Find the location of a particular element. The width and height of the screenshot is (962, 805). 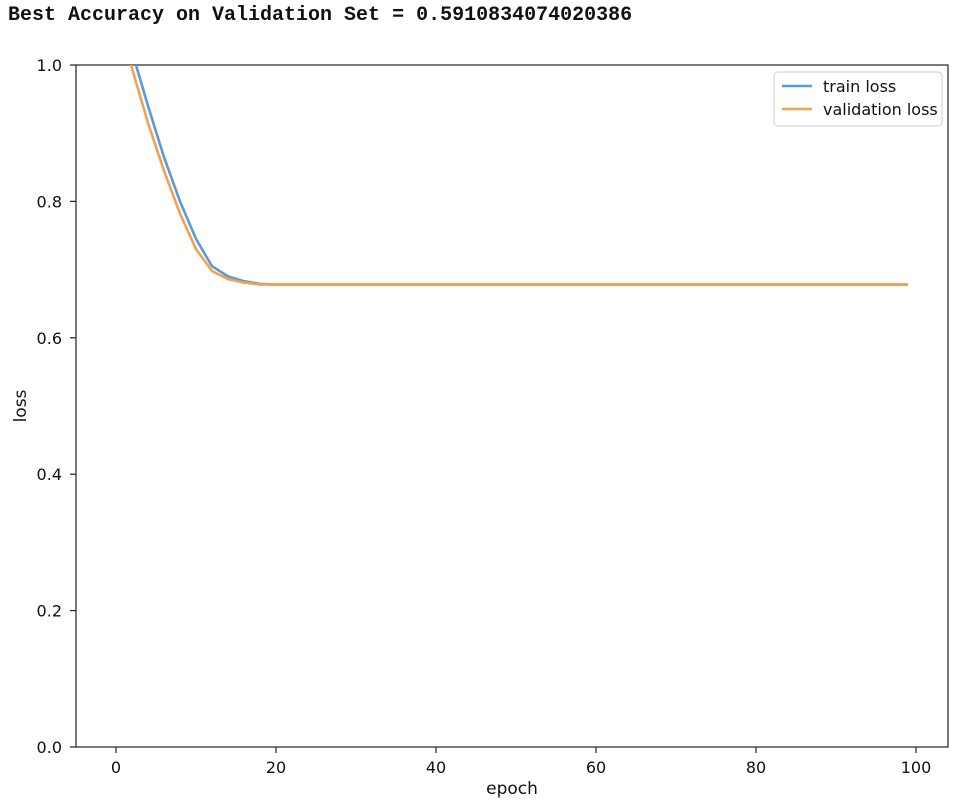

x-tick-label: 40 is located at coordinates (436, 767).